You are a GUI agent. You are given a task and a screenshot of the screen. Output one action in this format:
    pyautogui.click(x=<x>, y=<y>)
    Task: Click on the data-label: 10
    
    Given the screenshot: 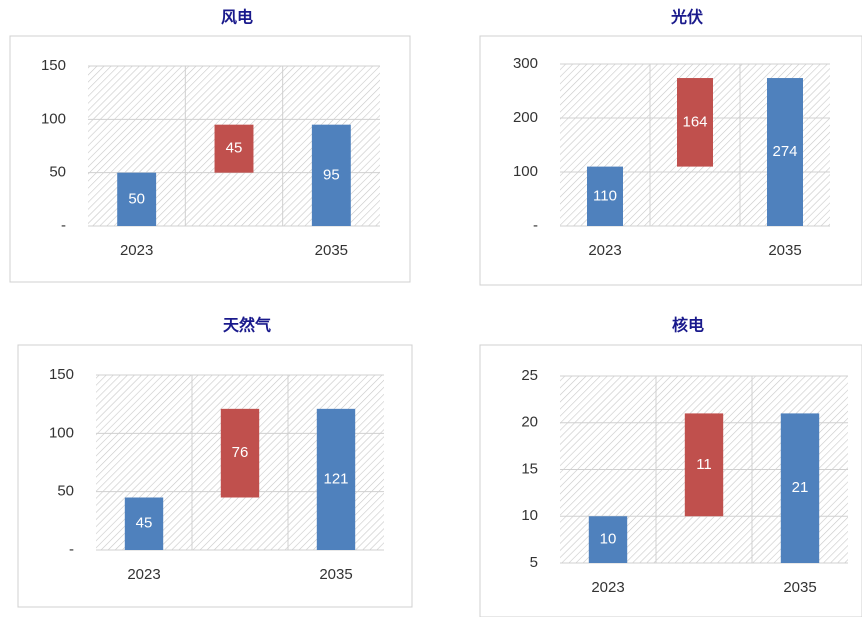 What is the action you would take?
    pyautogui.click(x=608, y=539)
    